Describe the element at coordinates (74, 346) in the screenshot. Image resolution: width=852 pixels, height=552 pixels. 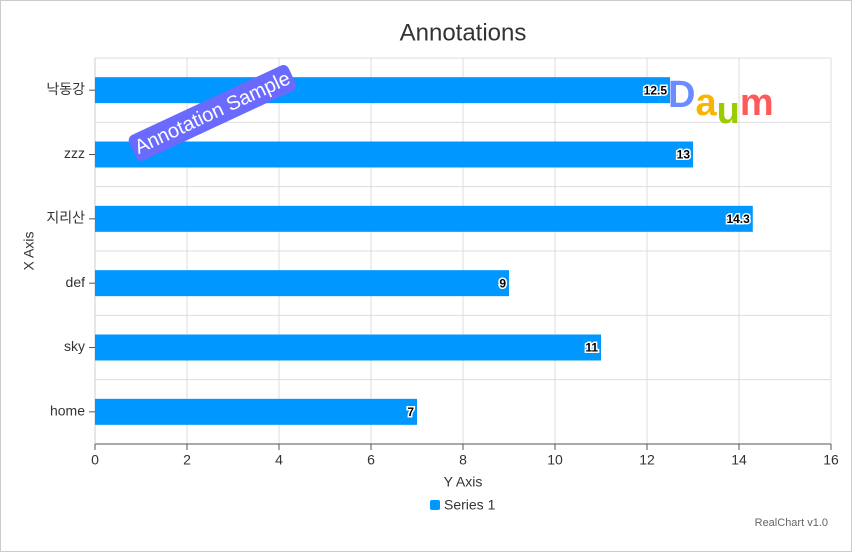
I see `y-tick-label: sky` at that location.